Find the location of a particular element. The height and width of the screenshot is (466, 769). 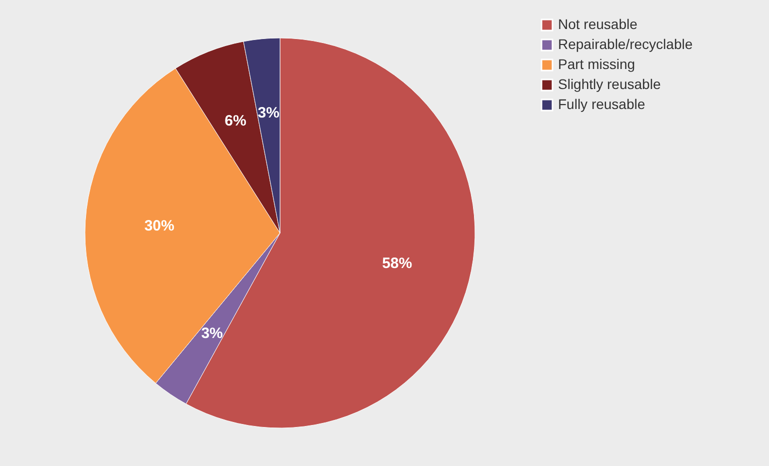

legend-label: Not reusable is located at coordinates (598, 24).